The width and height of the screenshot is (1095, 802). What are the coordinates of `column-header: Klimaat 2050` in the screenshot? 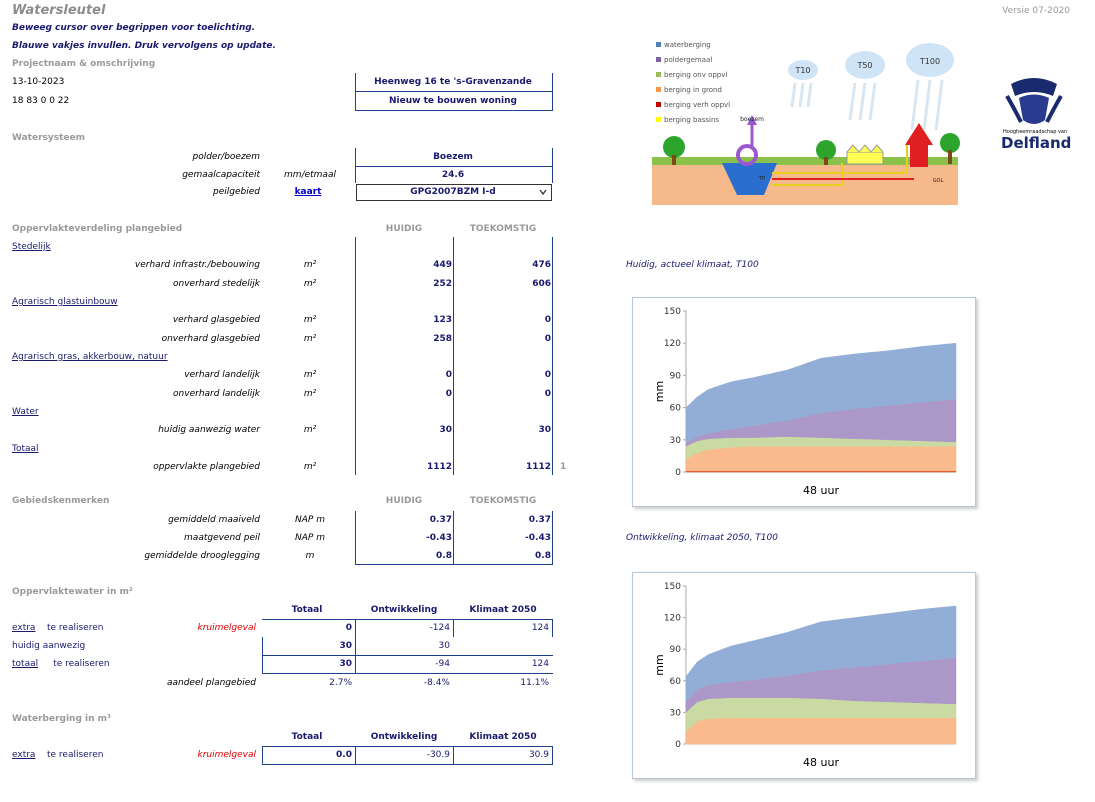 It's located at (503, 737).